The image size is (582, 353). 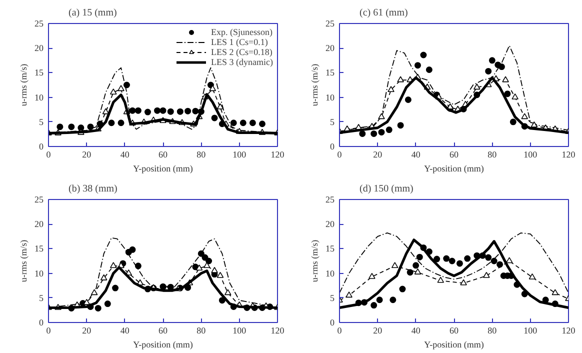 What do you see at coordinates (92, 13) in the screenshot?
I see `chart-title: (a) 15 (mm)` at bounding box center [92, 13].